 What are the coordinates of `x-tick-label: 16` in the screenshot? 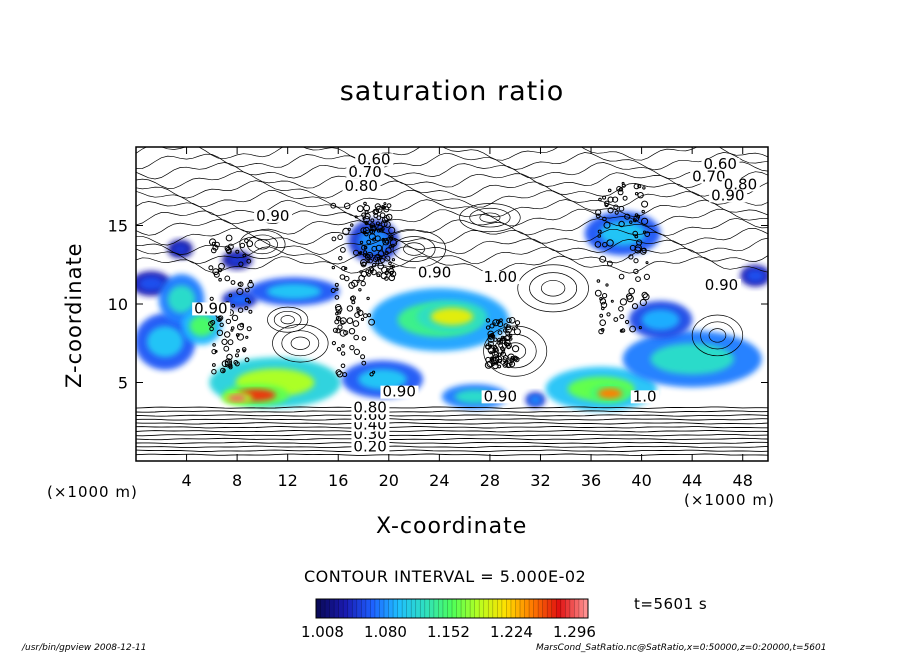 It's located at (338, 480).